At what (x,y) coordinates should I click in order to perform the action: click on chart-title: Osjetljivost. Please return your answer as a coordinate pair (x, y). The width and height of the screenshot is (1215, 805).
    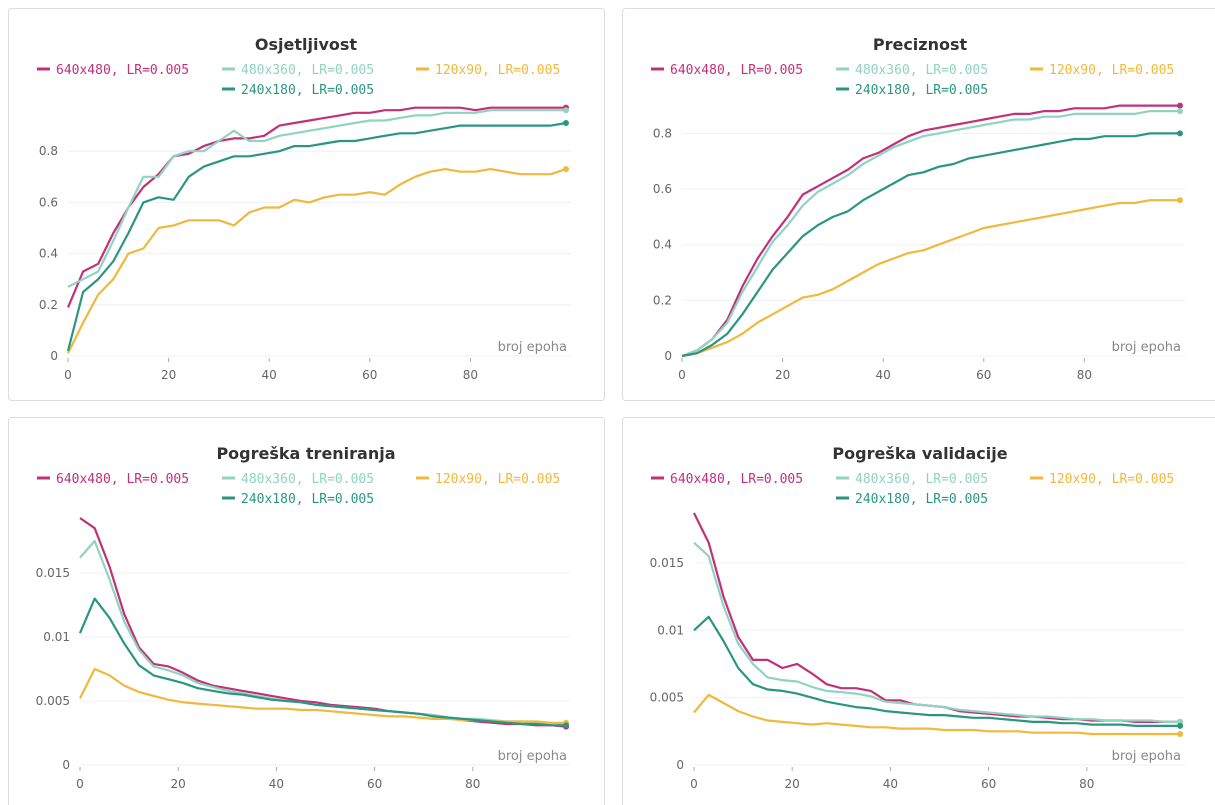
    Looking at the image, I should click on (306, 44).